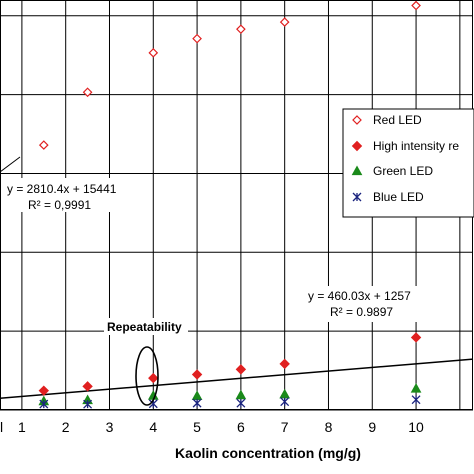 Image resolution: width=474 pixels, height=474 pixels. I want to click on repeatability-label: Repeatability, so click(144, 327).